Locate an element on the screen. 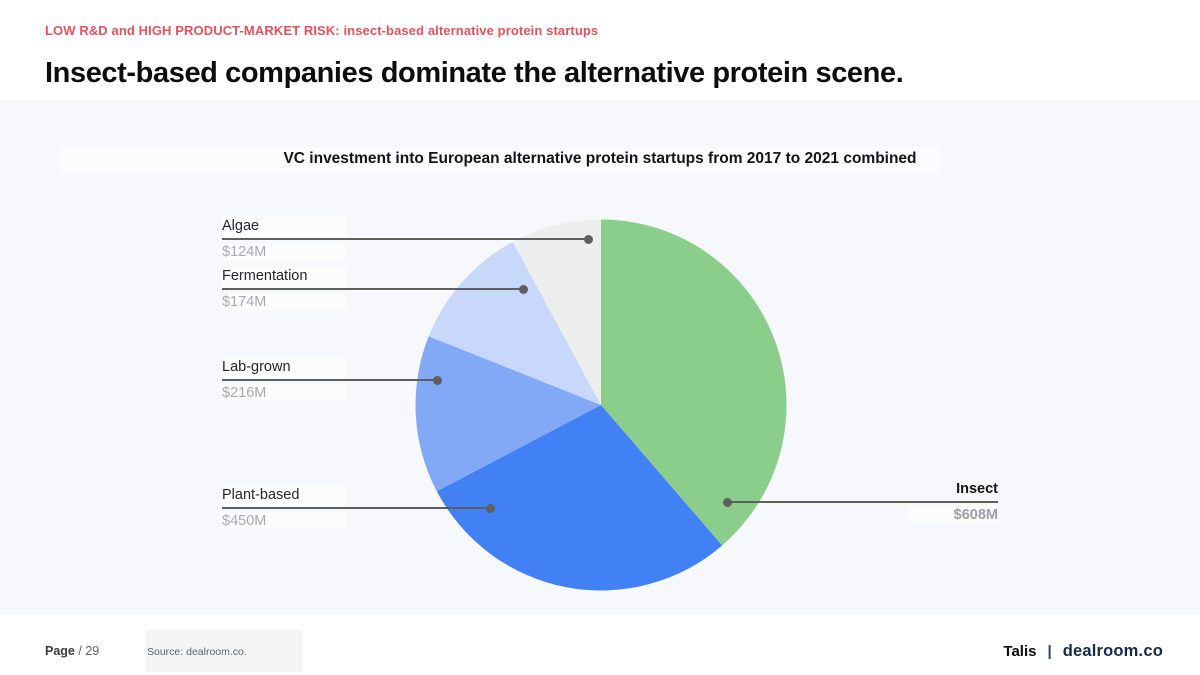 The height and width of the screenshot is (675, 1200). brand-dealroom: dealroom.co is located at coordinates (1112, 651).